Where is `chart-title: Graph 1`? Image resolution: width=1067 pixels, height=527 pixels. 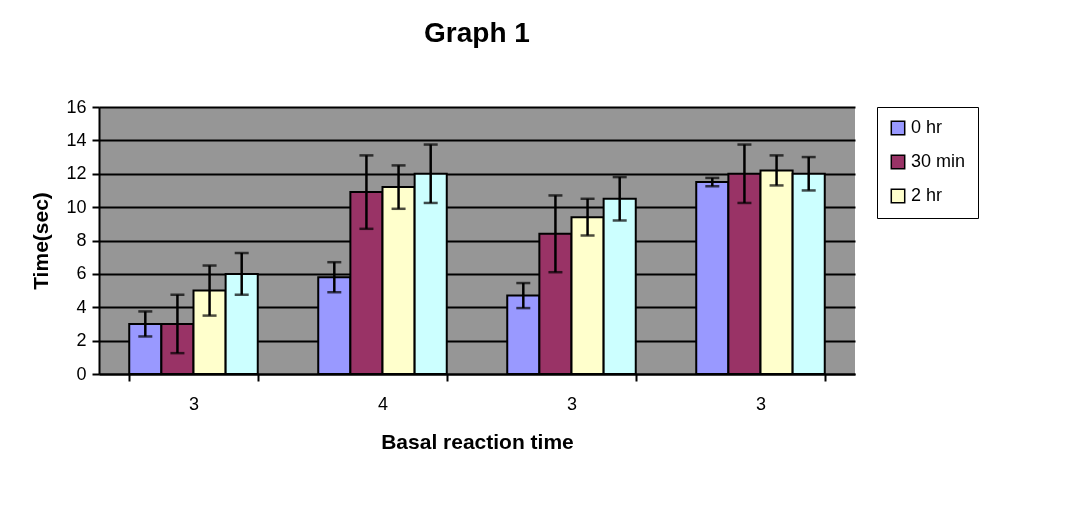 chart-title: Graph 1 is located at coordinates (477, 32).